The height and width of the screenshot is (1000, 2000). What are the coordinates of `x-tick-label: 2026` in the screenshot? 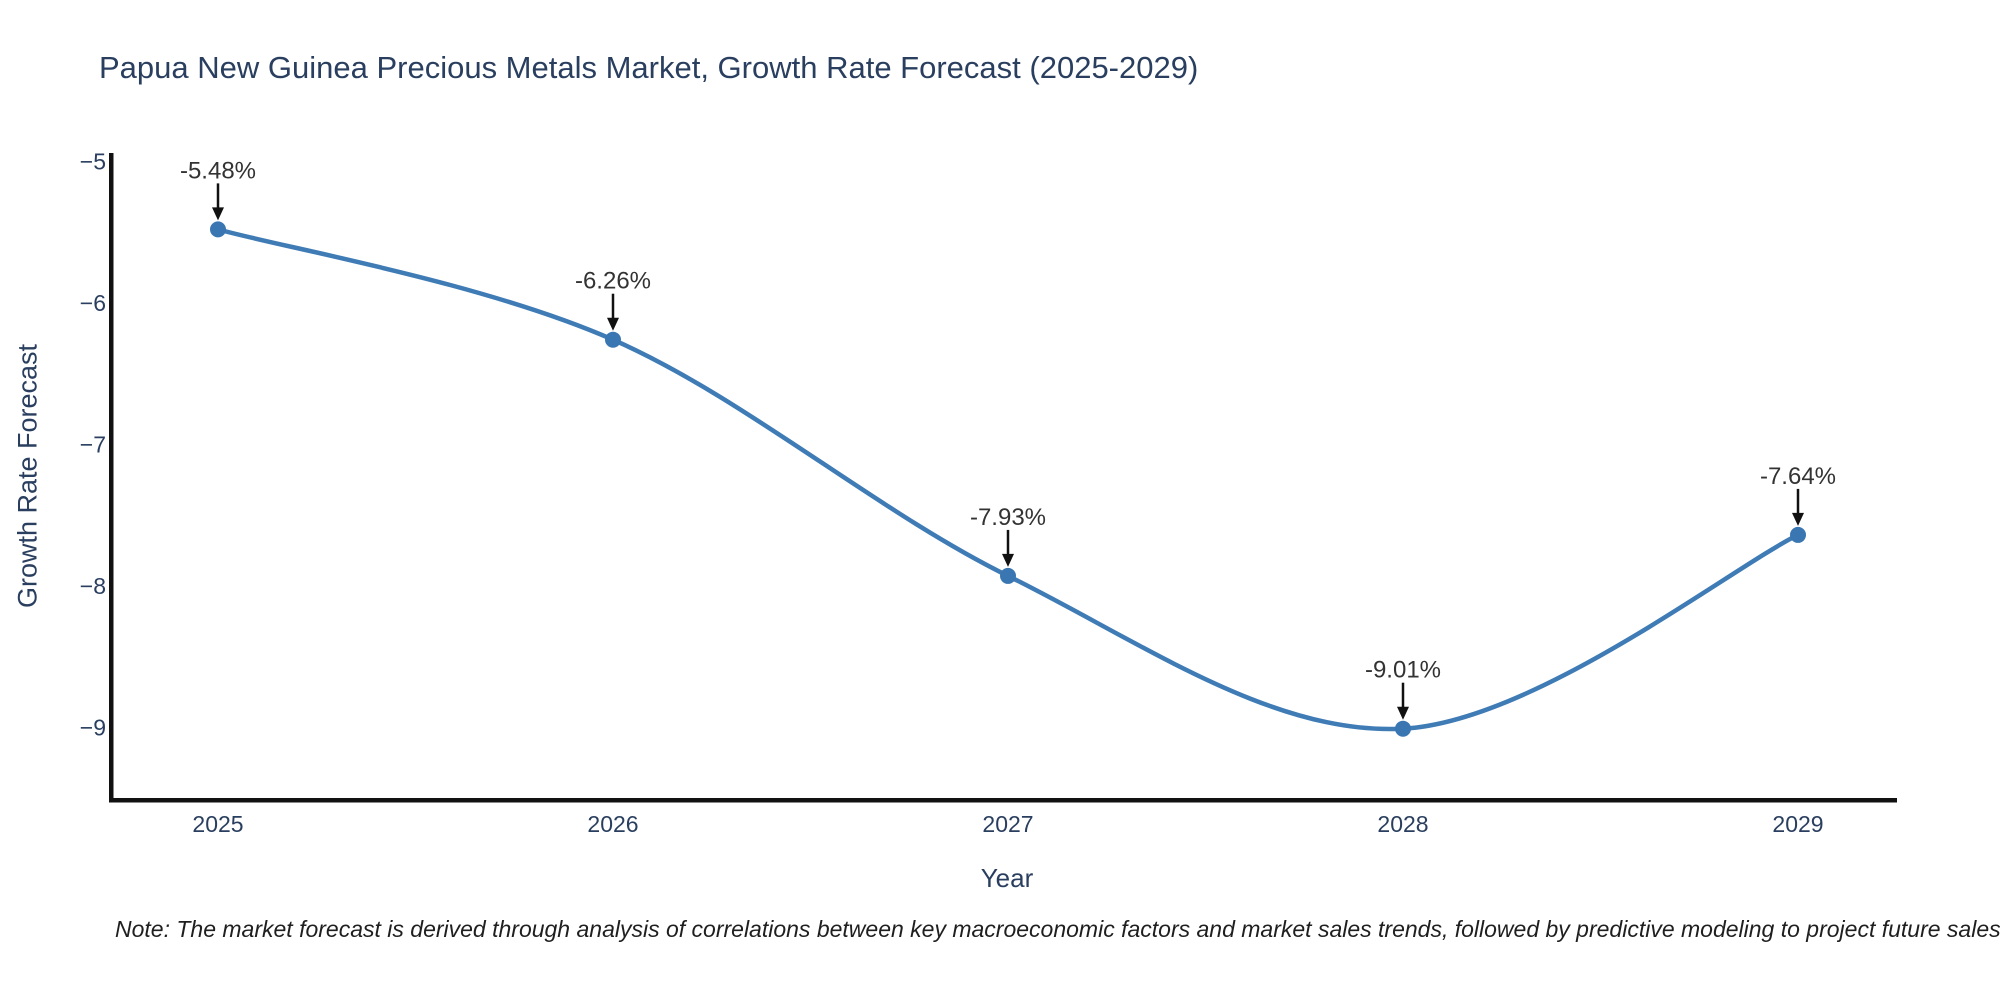 It's located at (612, 824).